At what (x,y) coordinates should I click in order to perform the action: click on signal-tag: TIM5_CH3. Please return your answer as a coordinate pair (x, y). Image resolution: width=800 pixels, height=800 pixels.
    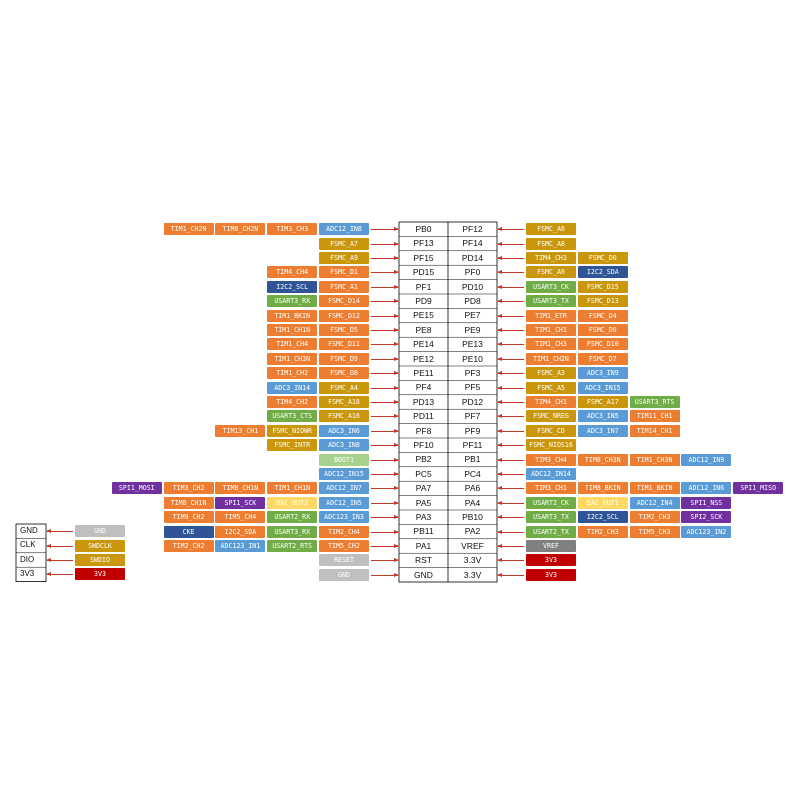
    Looking at the image, I should click on (654, 531).